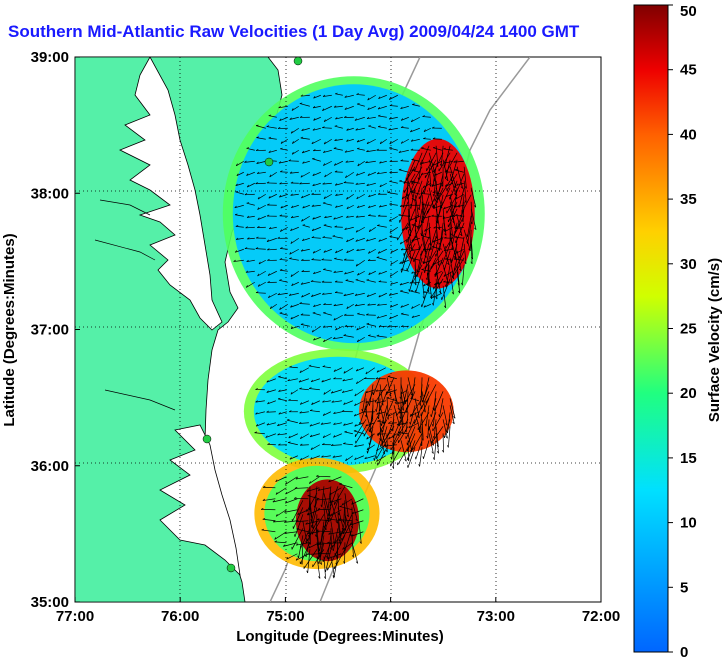  What do you see at coordinates (714, 340) in the screenshot?
I see `colorbar-label: Surface Velocity (cm/s)` at bounding box center [714, 340].